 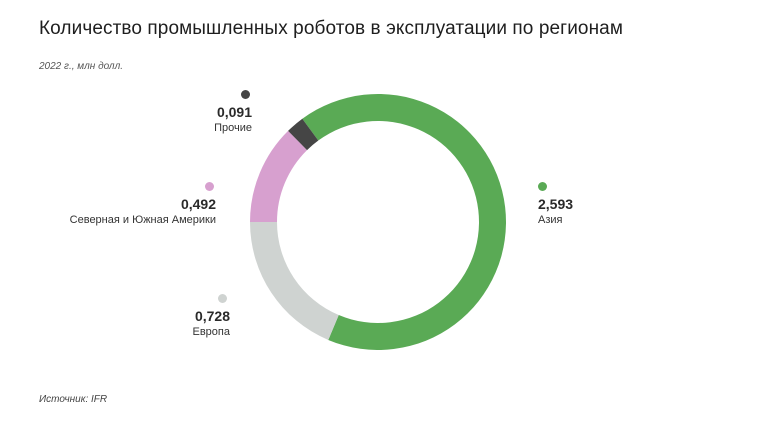 What do you see at coordinates (209, 186) in the screenshot?
I see `legend-dot-americas` at bounding box center [209, 186].